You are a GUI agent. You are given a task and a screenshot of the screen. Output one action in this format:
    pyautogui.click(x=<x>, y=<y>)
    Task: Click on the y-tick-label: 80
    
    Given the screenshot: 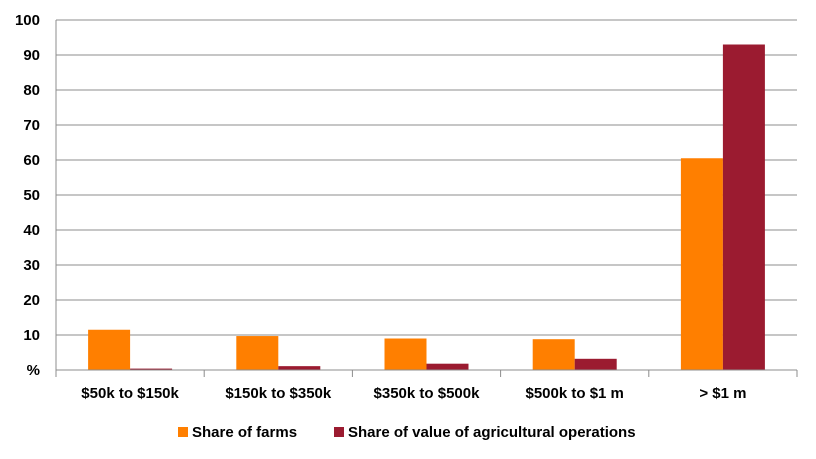 What is the action you would take?
    pyautogui.click(x=31, y=90)
    